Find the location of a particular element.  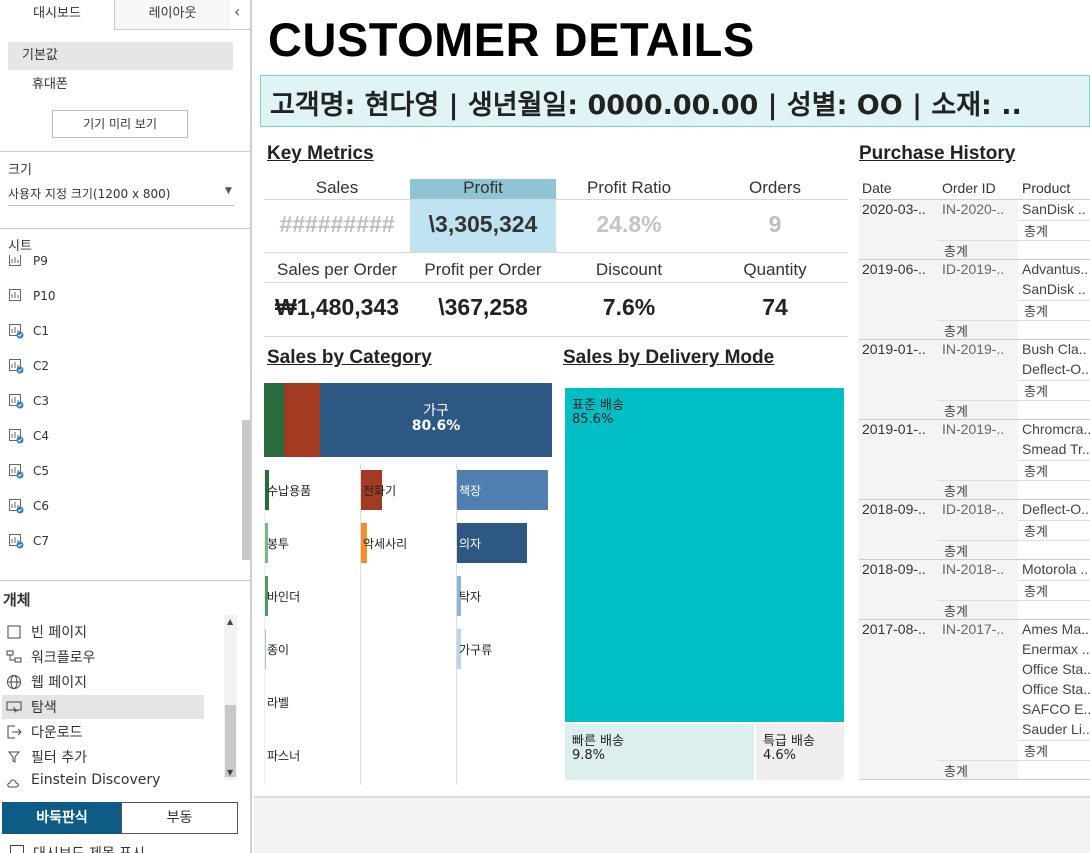

metric-label: Profit is located at coordinates (483, 187).